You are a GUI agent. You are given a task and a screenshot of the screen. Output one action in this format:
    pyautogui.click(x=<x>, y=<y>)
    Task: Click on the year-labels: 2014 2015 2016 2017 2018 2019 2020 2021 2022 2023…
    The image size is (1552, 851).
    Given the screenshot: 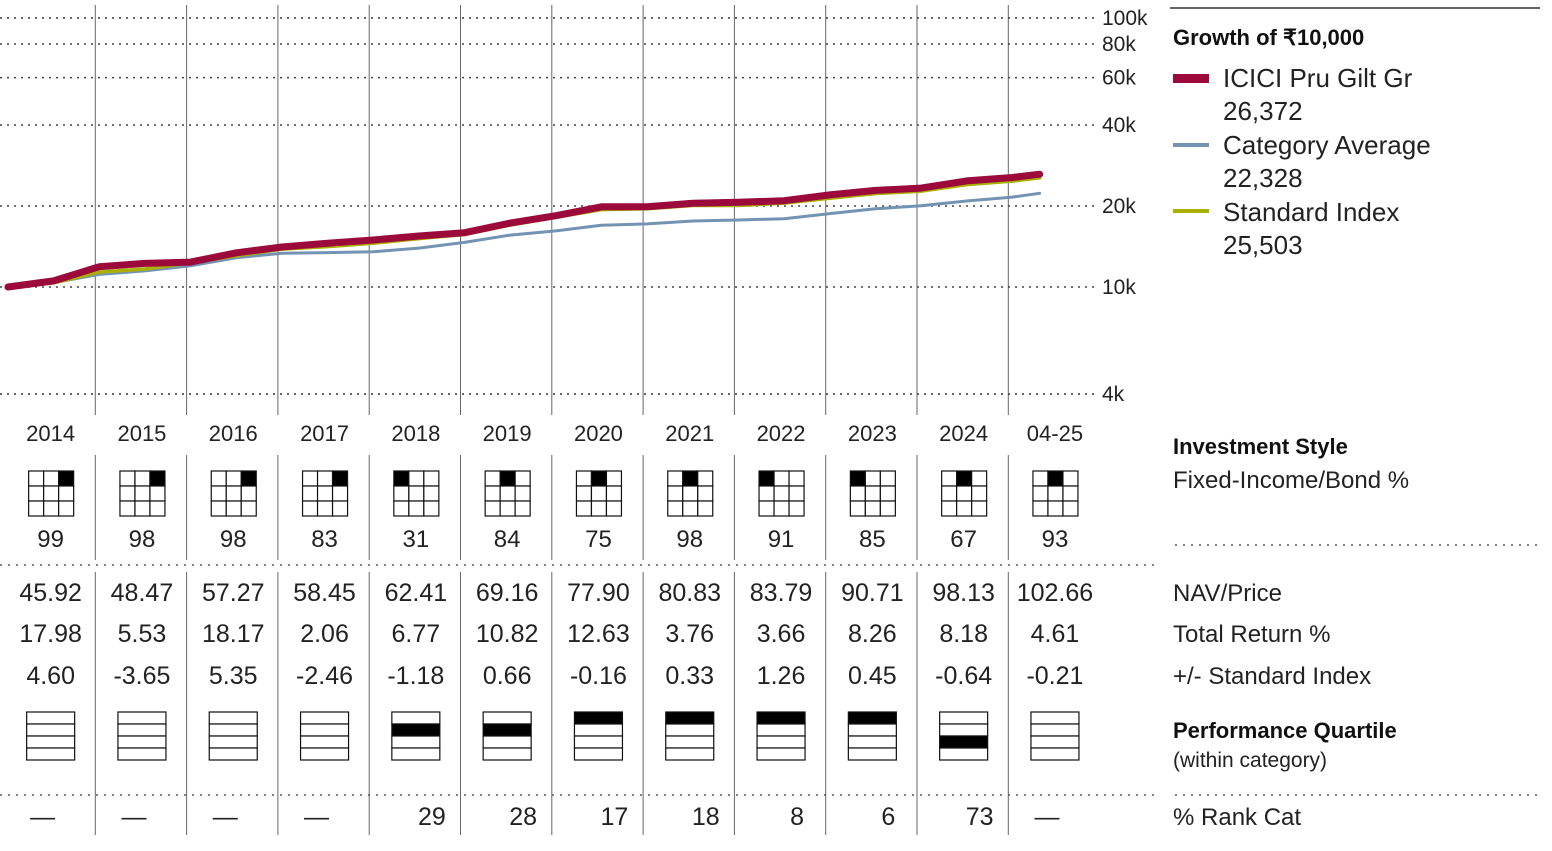 What is the action you would take?
    pyautogui.click(x=554, y=433)
    